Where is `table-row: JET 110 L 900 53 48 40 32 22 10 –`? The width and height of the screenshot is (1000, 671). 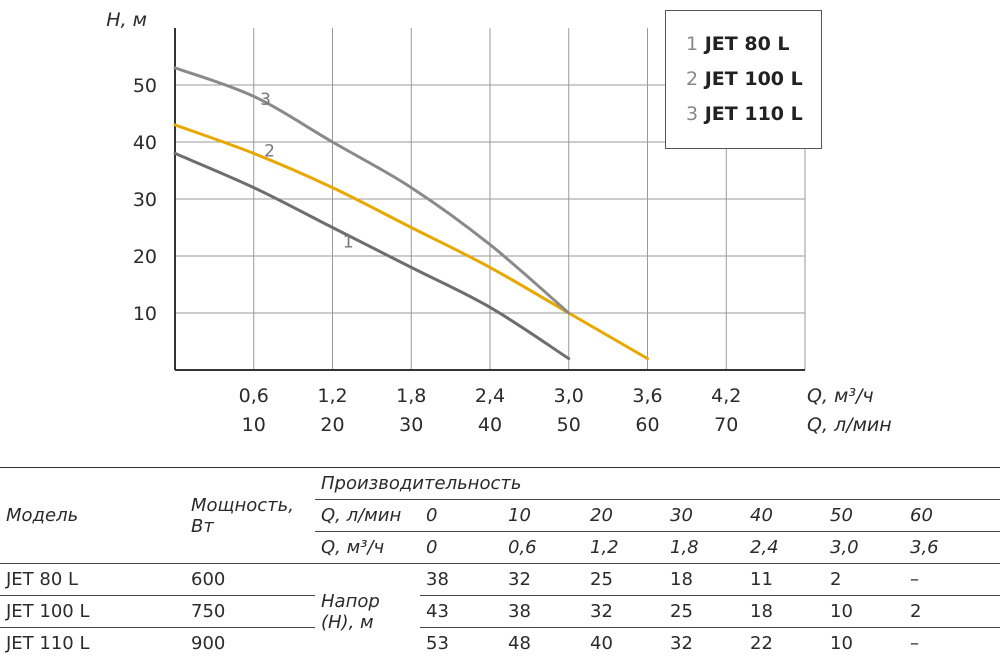
table-row: JET 110 L 900 53 48 40 32 22 10 – is located at coordinates (500, 643).